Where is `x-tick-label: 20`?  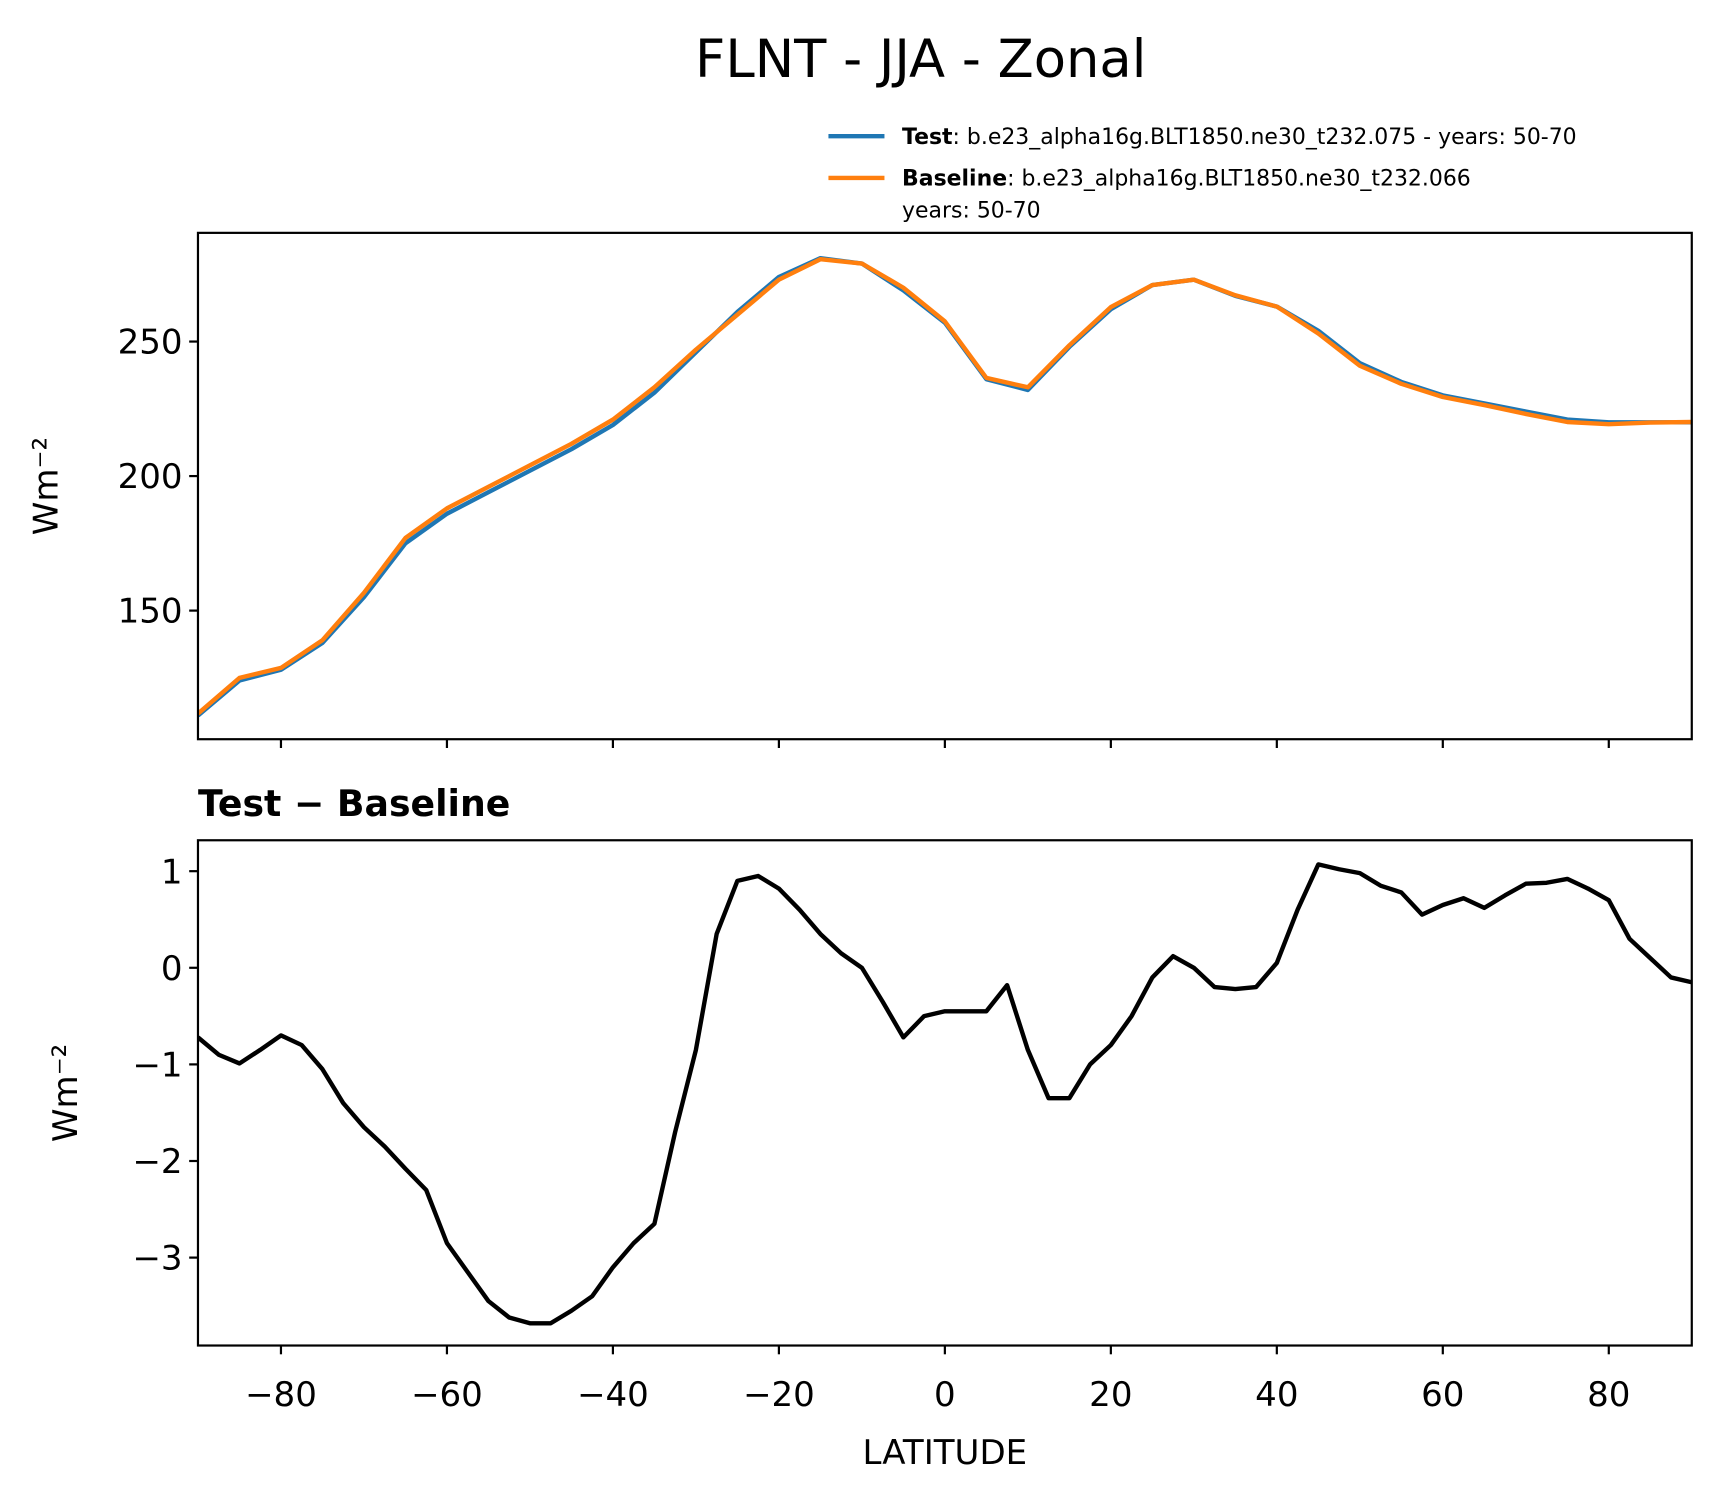
x-tick-label: 20 is located at coordinates (1110, 1395).